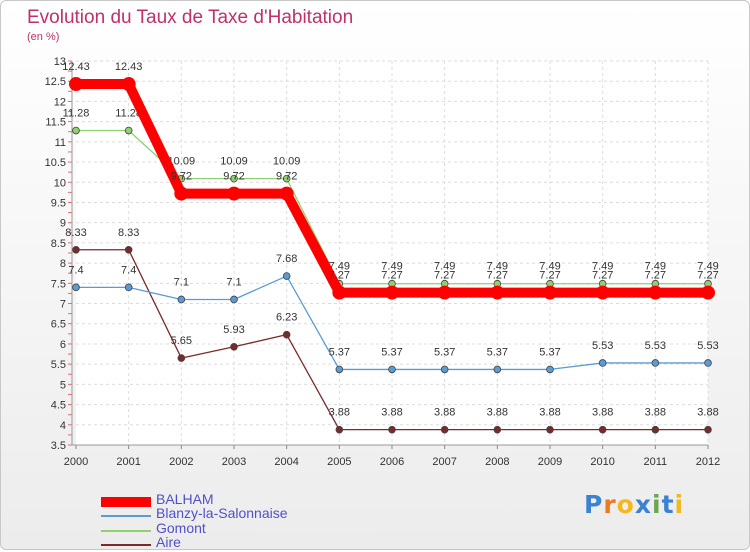  Describe the element at coordinates (181, 341) in the screenshot. I see `data-label: 5.65` at that location.